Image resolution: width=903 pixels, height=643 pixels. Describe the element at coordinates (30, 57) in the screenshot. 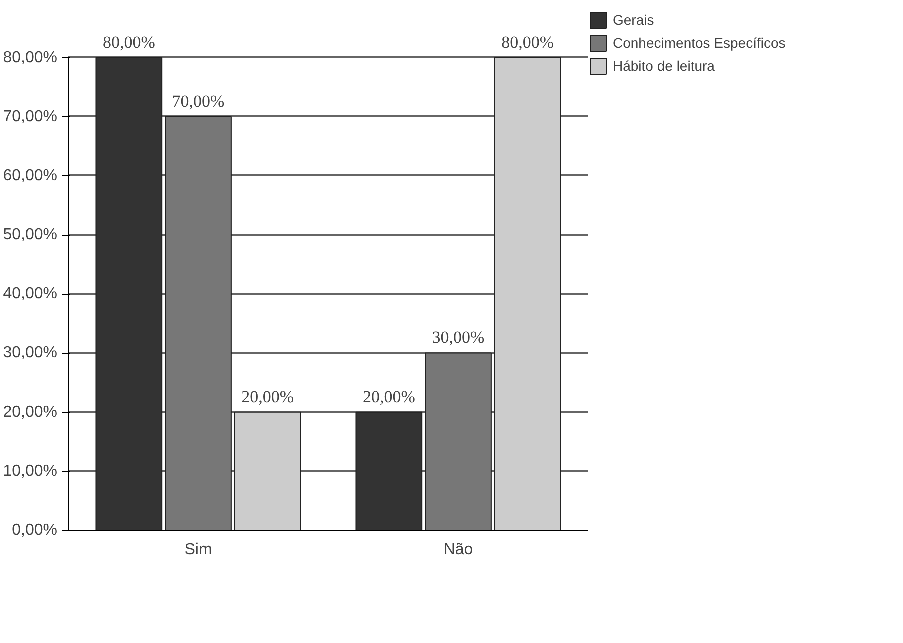

I see `y-tick-label: 80,00%` at that location.